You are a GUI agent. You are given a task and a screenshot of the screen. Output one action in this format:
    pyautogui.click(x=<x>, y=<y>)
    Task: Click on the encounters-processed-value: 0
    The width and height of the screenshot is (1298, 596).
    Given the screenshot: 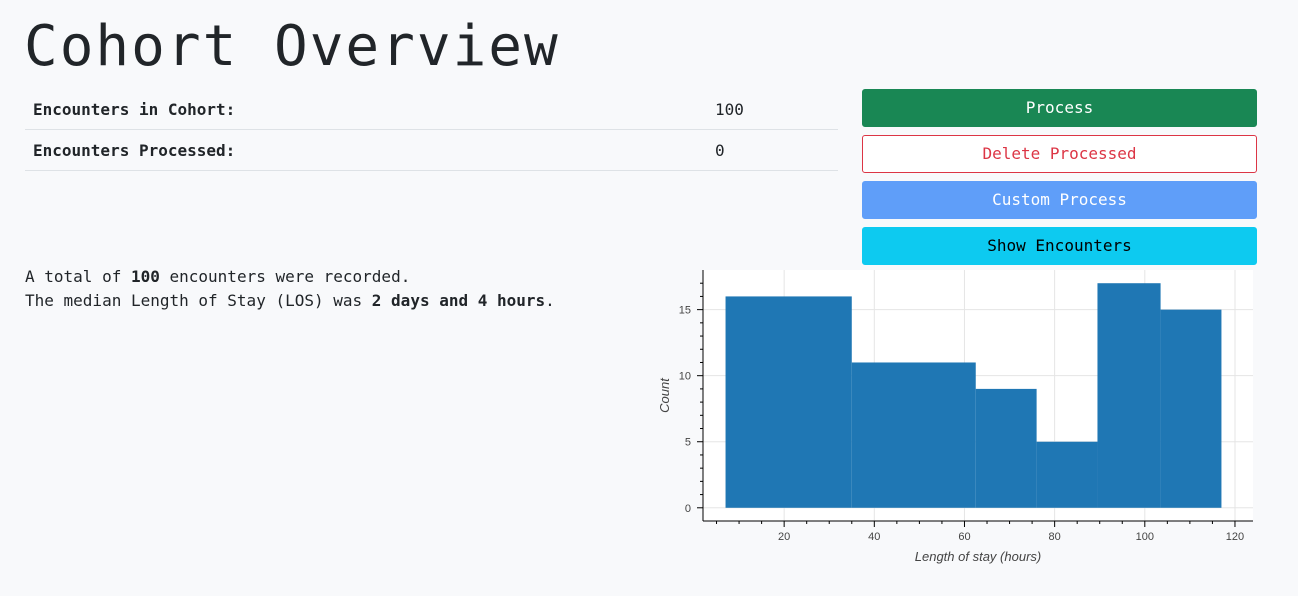 What is the action you would take?
    pyautogui.click(x=772, y=150)
    